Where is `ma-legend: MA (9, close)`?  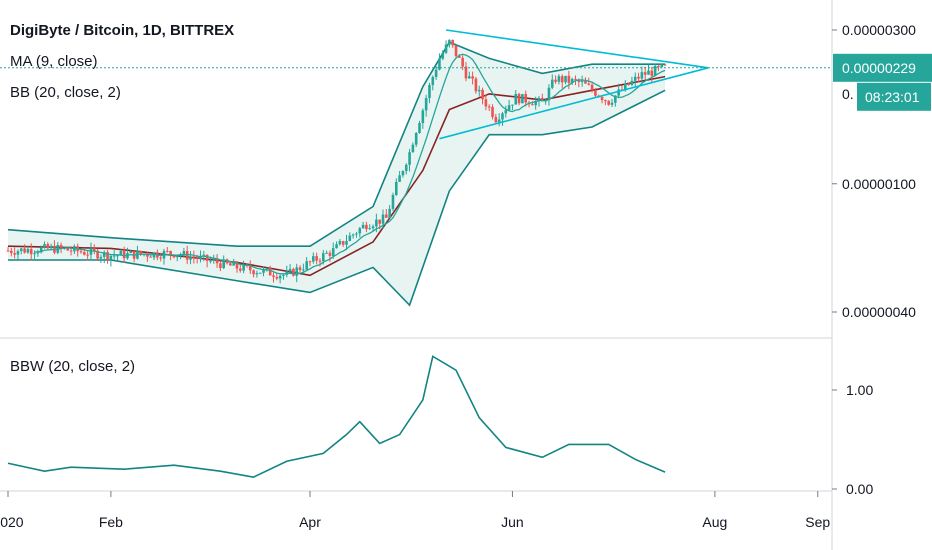
ma-legend: MA (9, close) is located at coordinates (54, 61).